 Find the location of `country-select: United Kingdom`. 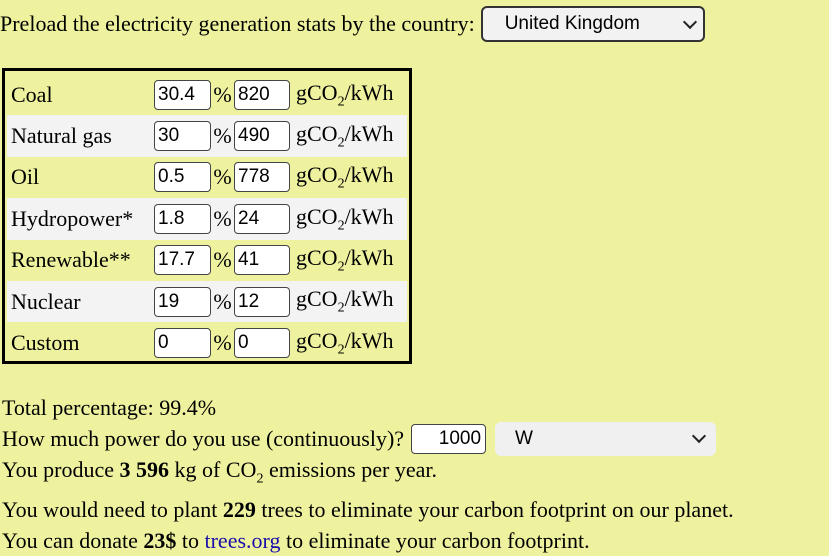

country-select: United Kingdom is located at coordinates (592, 24).